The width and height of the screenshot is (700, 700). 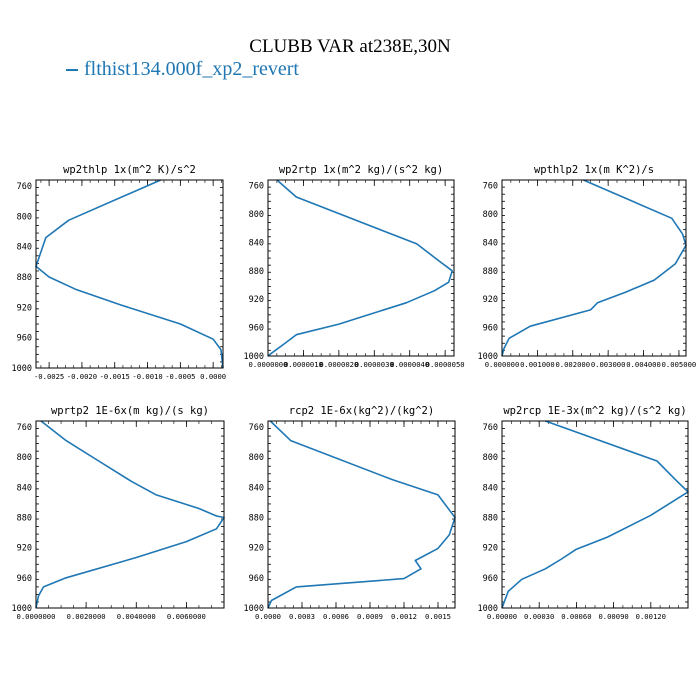 I want to click on x-tick-label: 0.0009, so click(x=370, y=616).